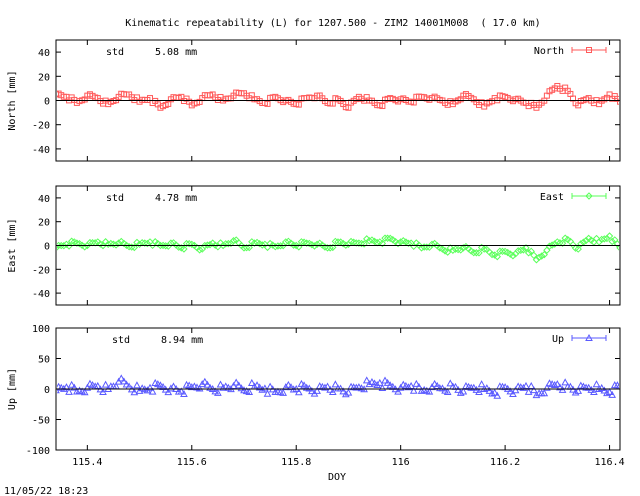 This screenshot has height=496, width=640. I want to click on up-y-tick-label: -100, so click(38, 451).